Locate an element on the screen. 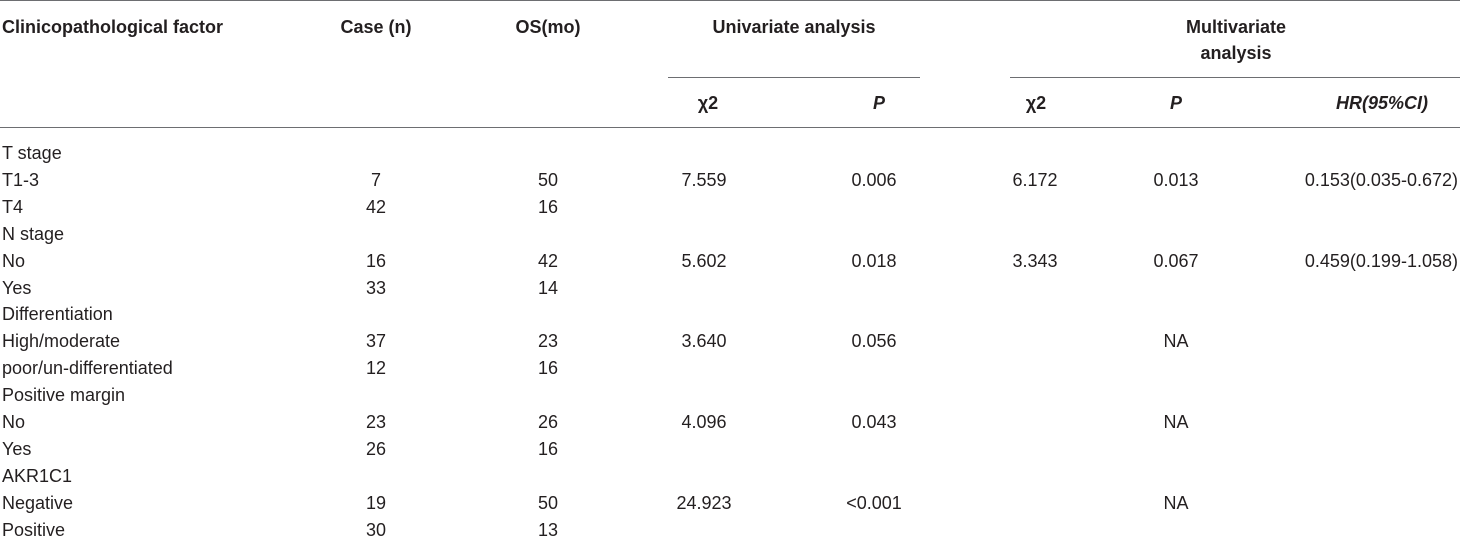  header-multivariate-line1: Multivariate is located at coordinates (1236, 27).